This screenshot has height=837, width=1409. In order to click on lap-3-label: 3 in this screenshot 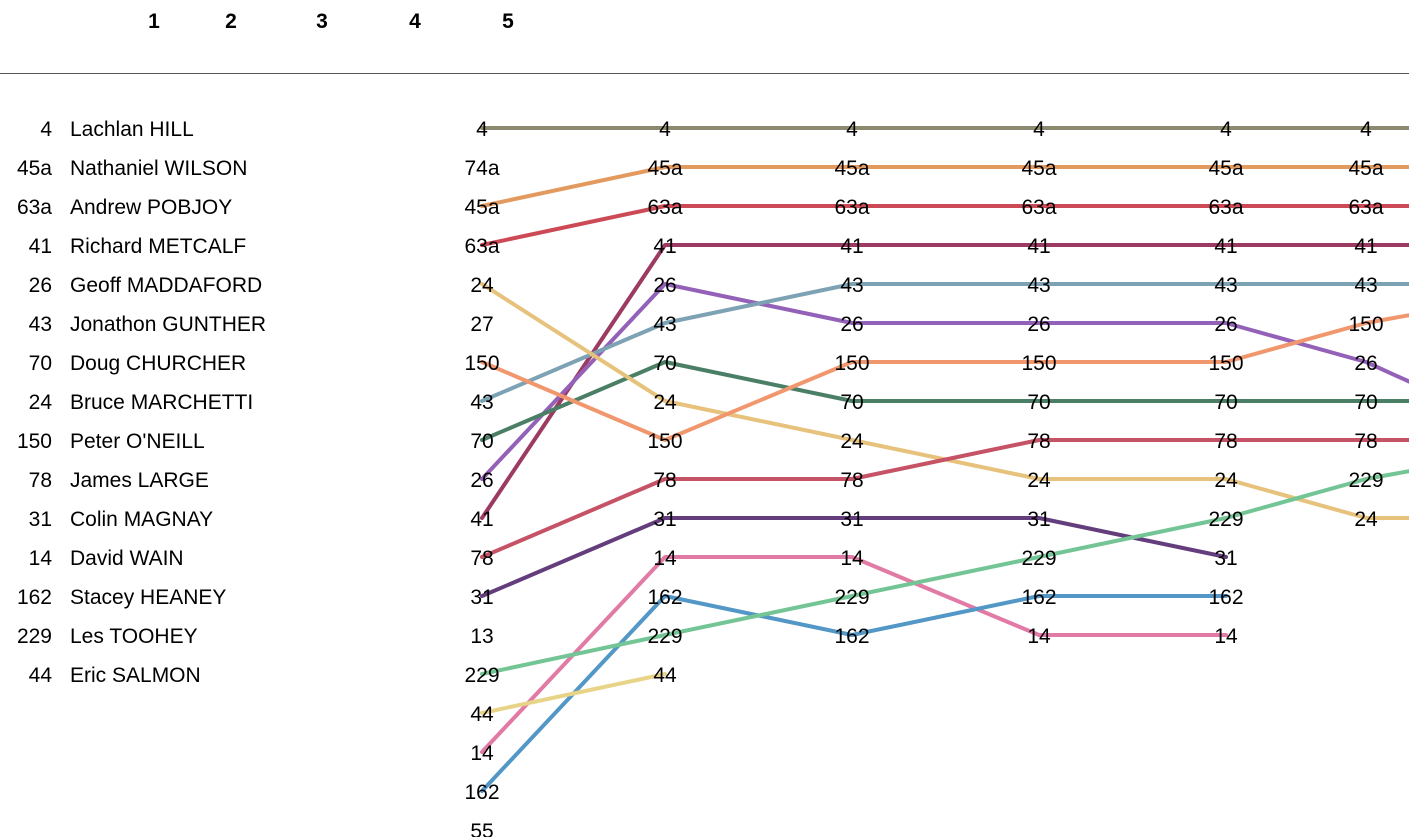, I will do `click(322, 21)`.